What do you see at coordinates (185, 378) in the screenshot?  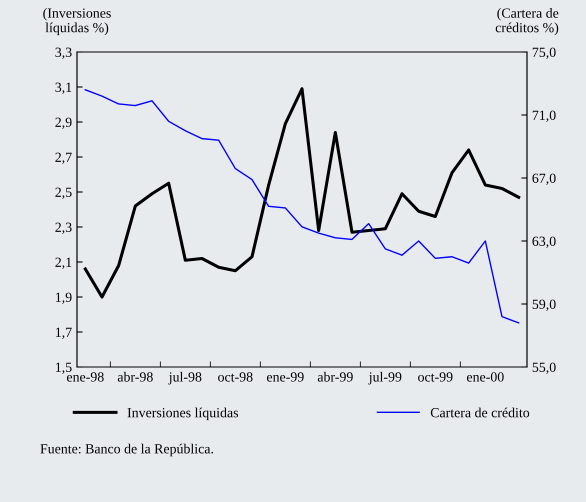 I see `x-tick-label: jul-98` at bounding box center [185, 378].